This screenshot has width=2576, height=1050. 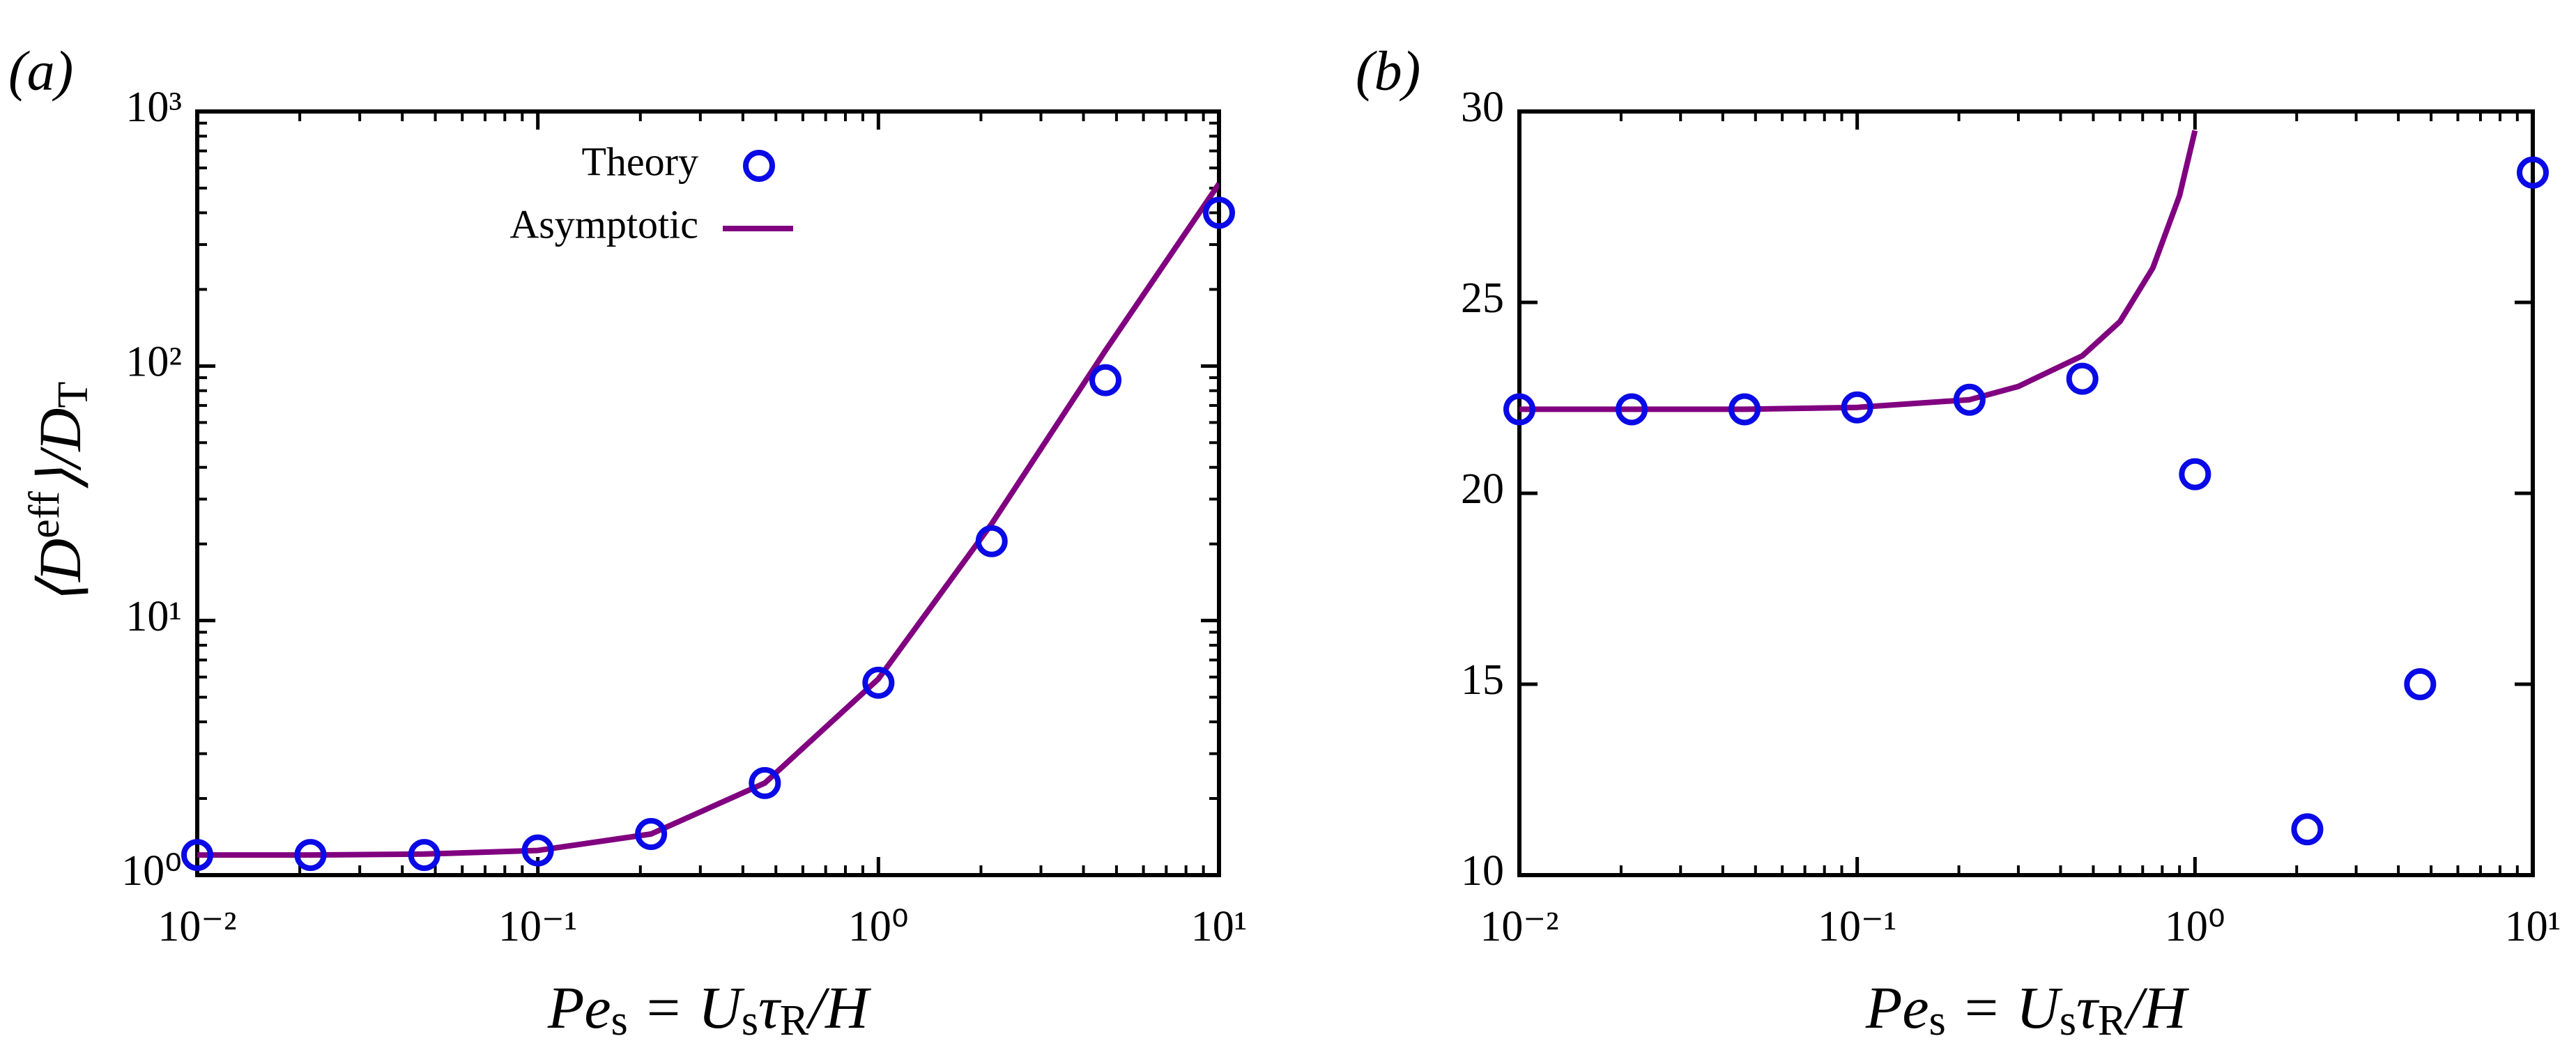 I want to click on y-tick-label: 10², so click(x=153, y=362).